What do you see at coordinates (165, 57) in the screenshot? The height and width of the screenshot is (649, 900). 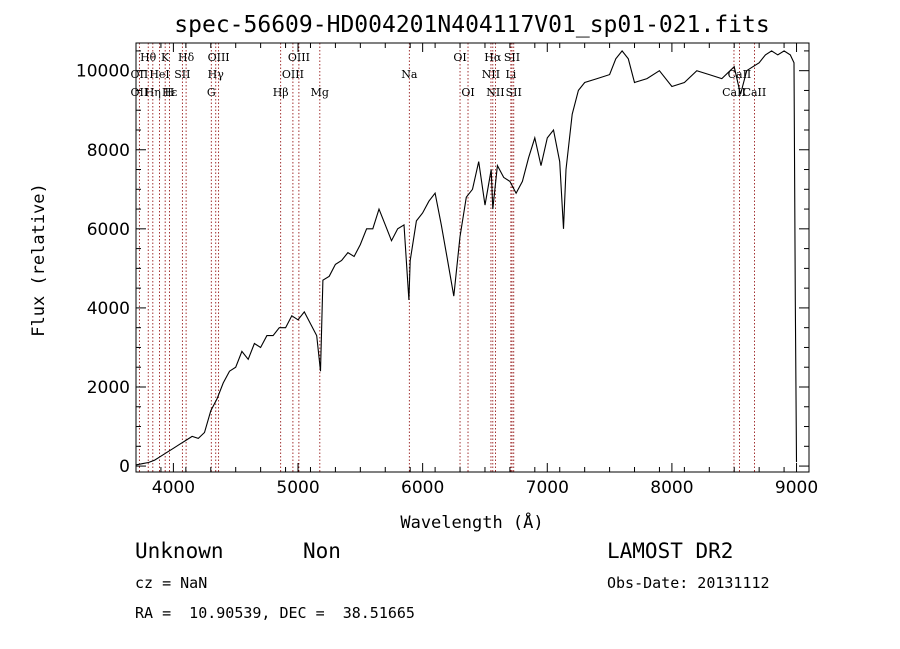 I see `line-label: K` at bounding box center [165, 57].